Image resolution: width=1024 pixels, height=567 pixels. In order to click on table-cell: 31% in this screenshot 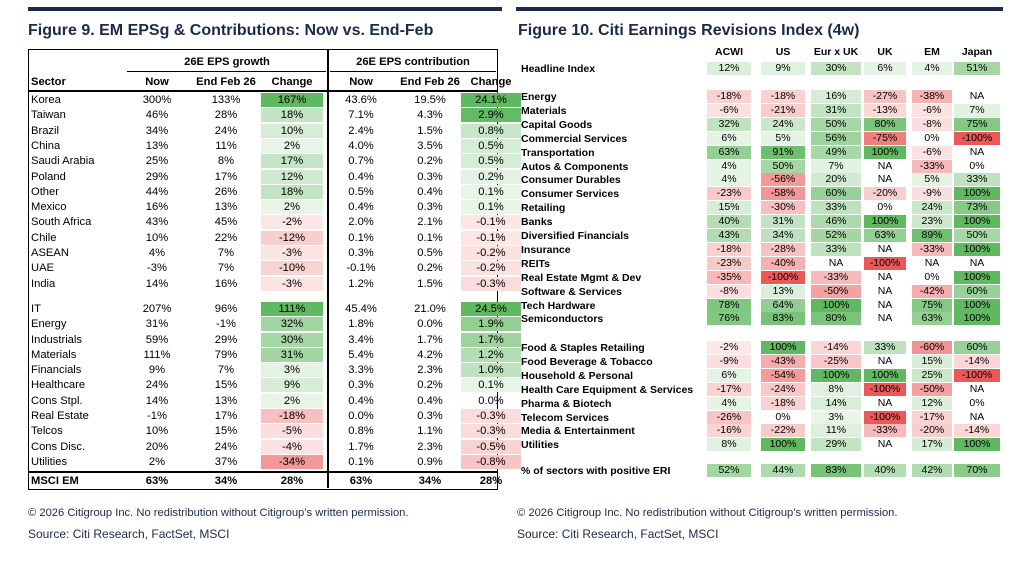, I will do `click(157, 324)`.